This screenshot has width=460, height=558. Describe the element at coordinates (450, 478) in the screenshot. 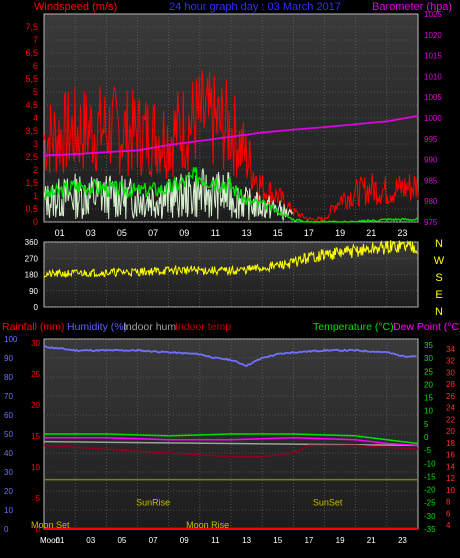

I see `dewpoint-tick-label: 12` at that location.